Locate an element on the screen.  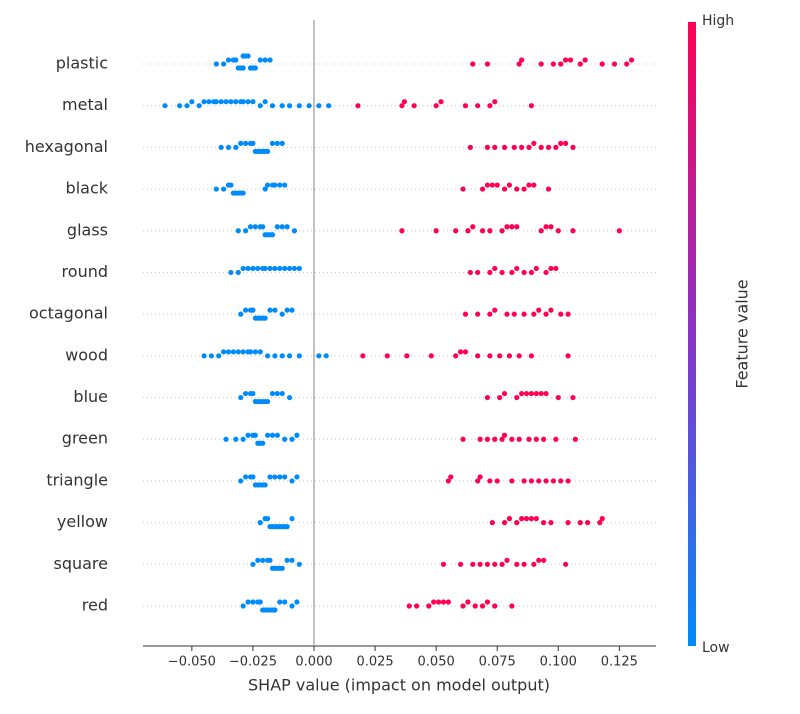
feature-label: green is located at coordinates (85, 438).